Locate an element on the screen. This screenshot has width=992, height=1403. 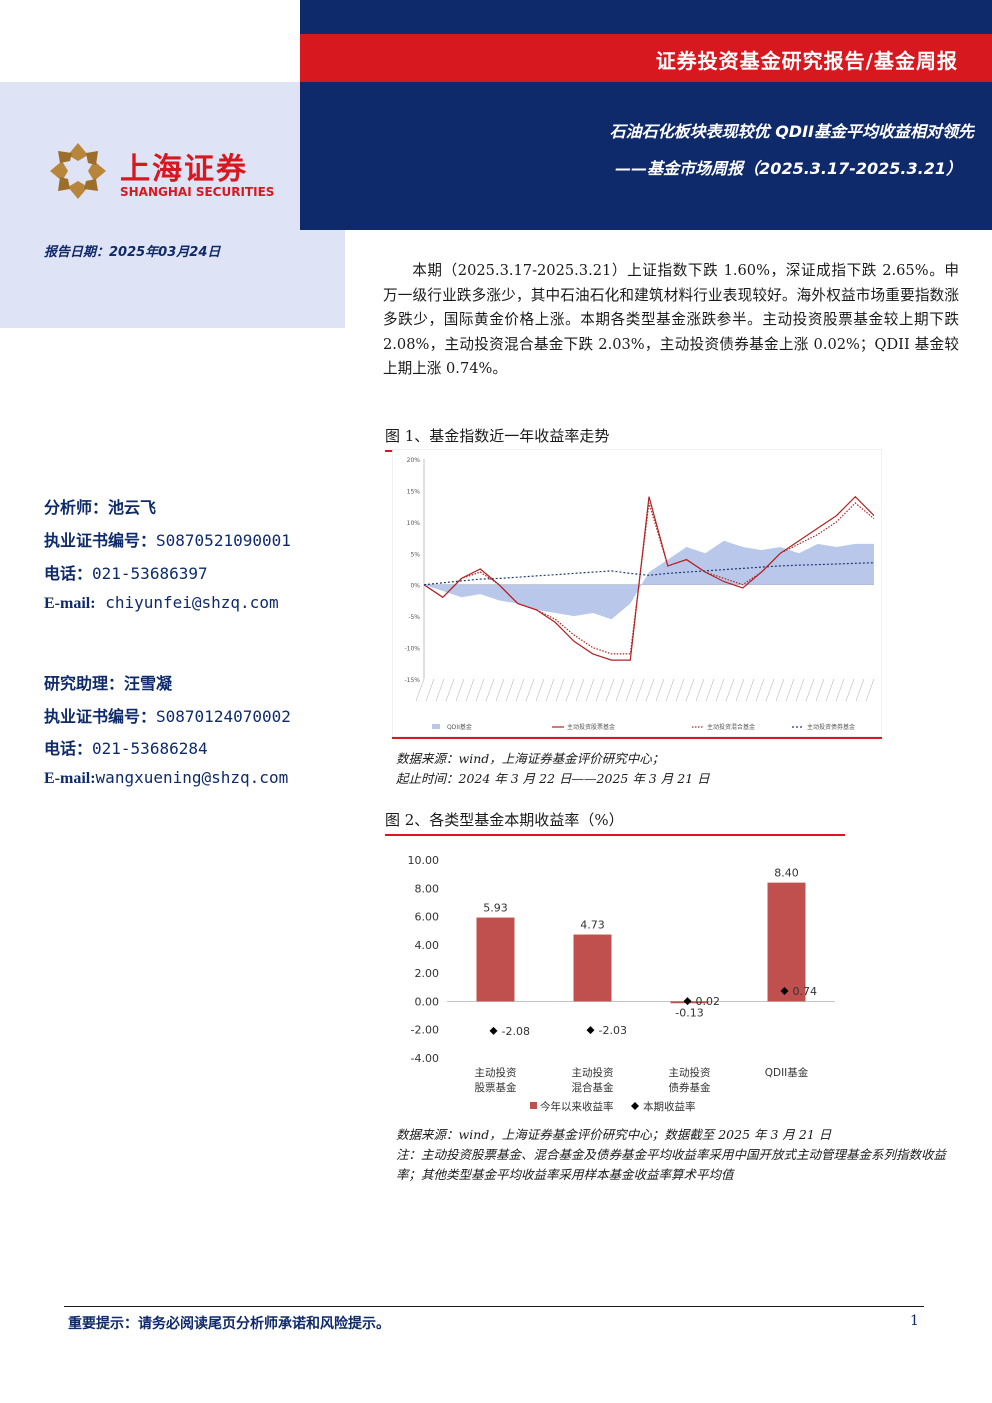
chart-1-y-tick-label: 0% is located at coordinates (415, 586).